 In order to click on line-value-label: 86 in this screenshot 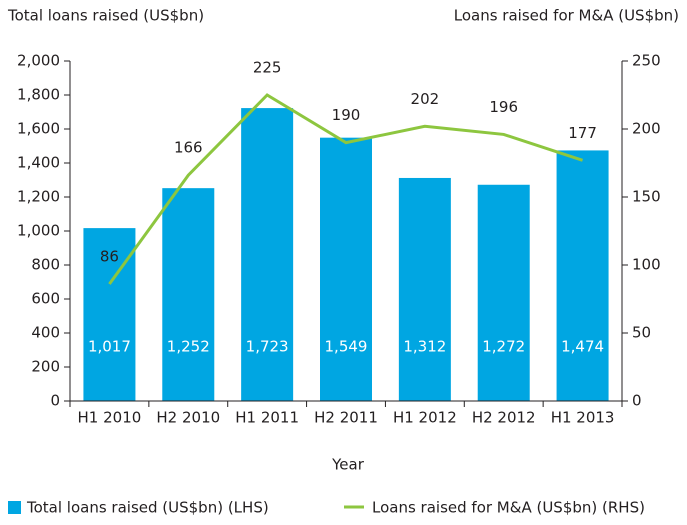, I will do `click(109, 257)`.